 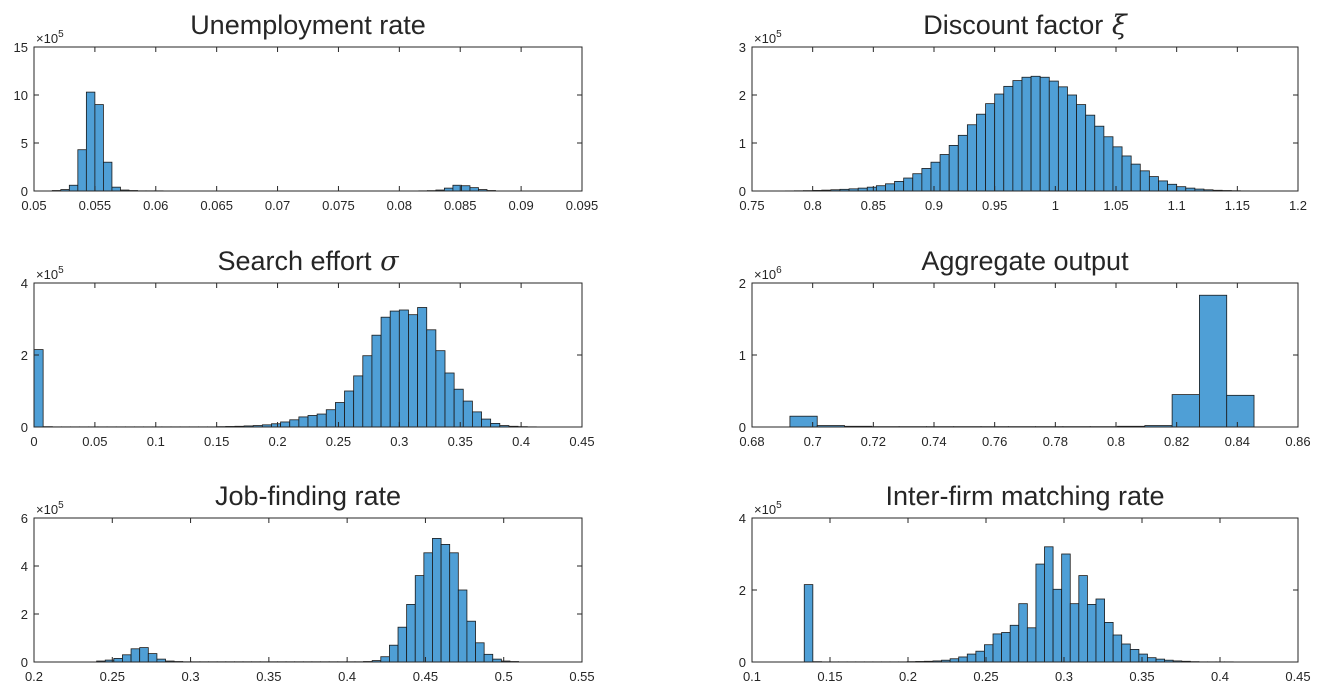 I want to click on y-tick-label: 1, so click(x=742, y=355).